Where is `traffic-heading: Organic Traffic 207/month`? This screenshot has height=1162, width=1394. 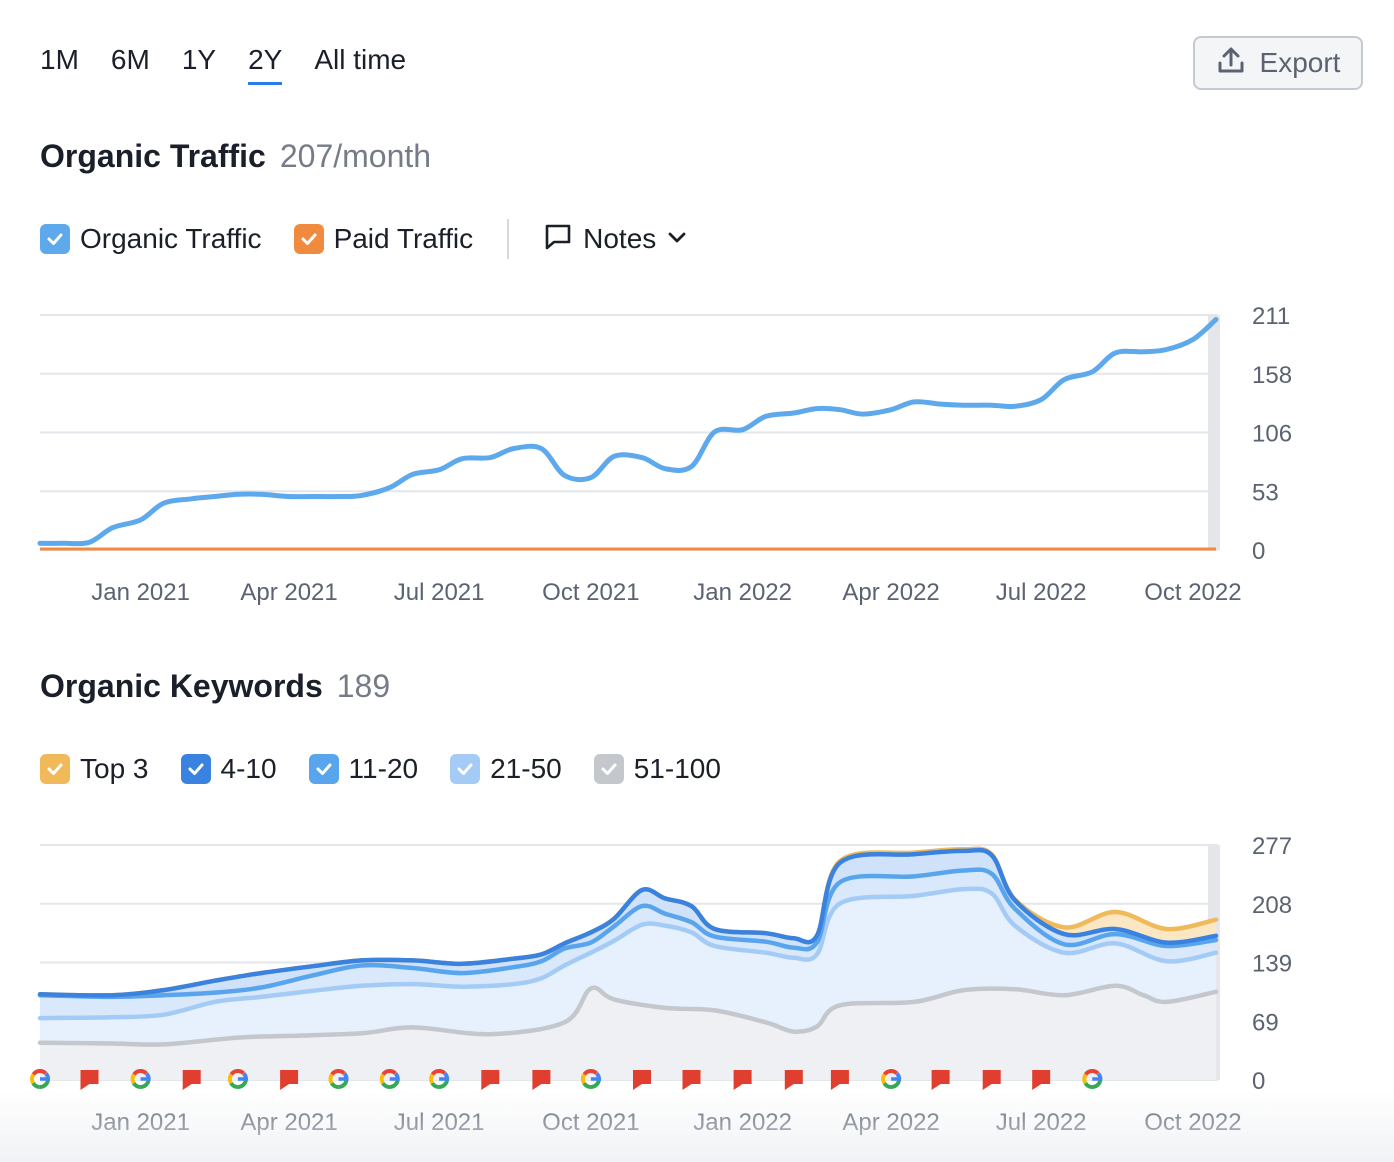
traffic-heading: Organic Traffic 207/month is located at coordinates (235, 156).